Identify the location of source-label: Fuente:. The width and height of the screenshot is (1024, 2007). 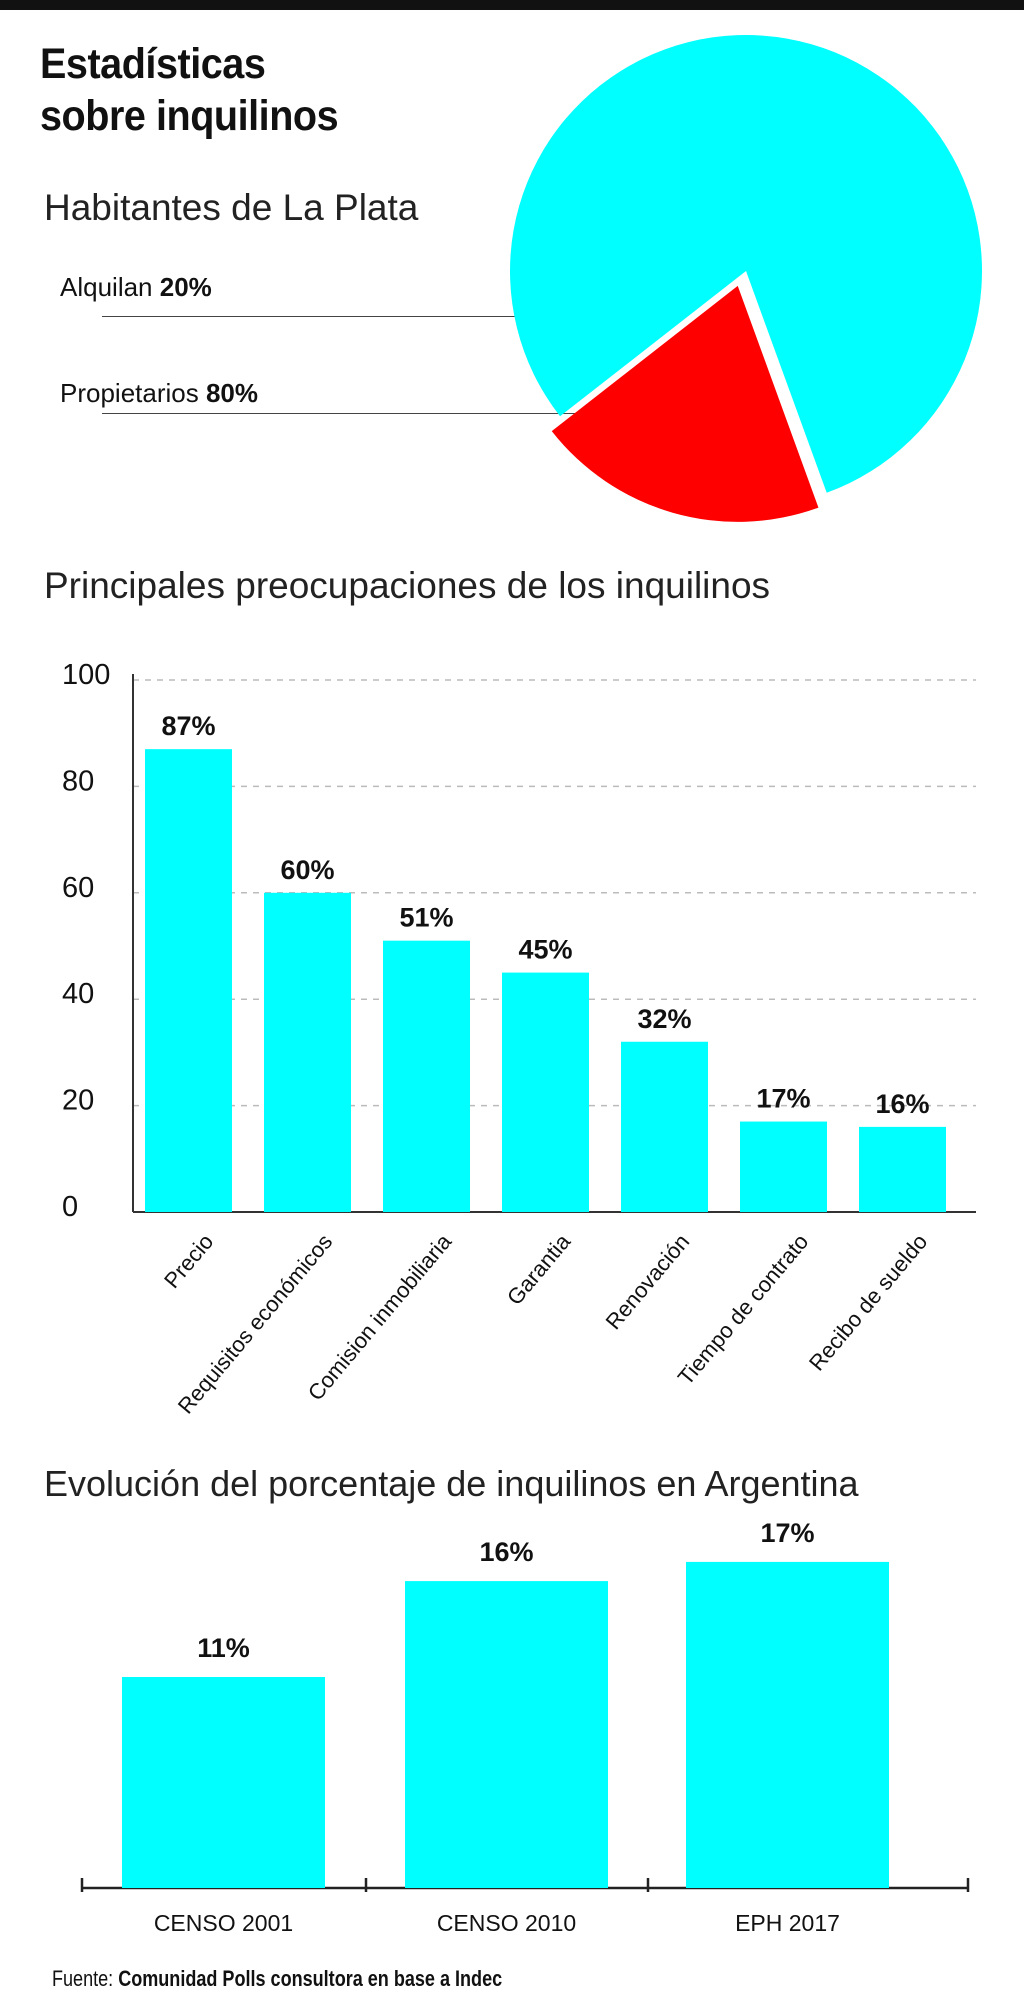
(83, 1978).